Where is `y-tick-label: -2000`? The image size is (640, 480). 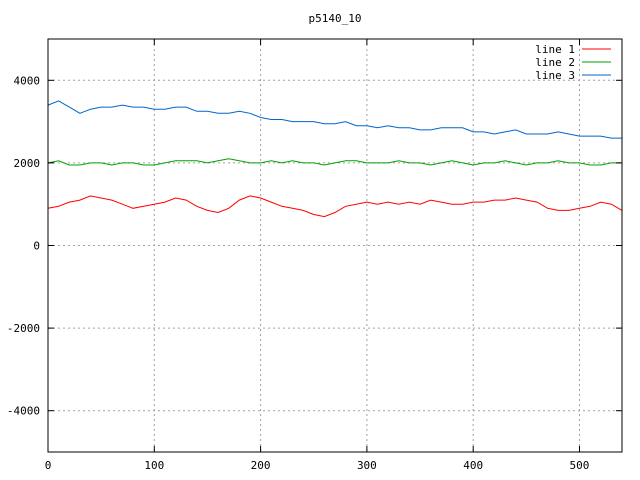
y-tick-label: -2000 is located at coordinates (23, 328).